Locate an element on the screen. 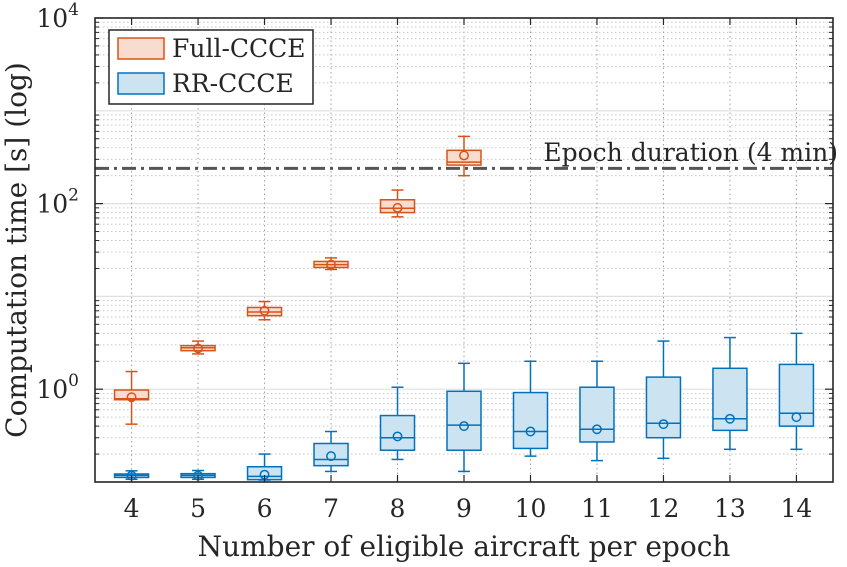 Image resolution: width=847 pixels, height=567 pixels. x-tick-label: 7 is located at coordinates (331, 508).